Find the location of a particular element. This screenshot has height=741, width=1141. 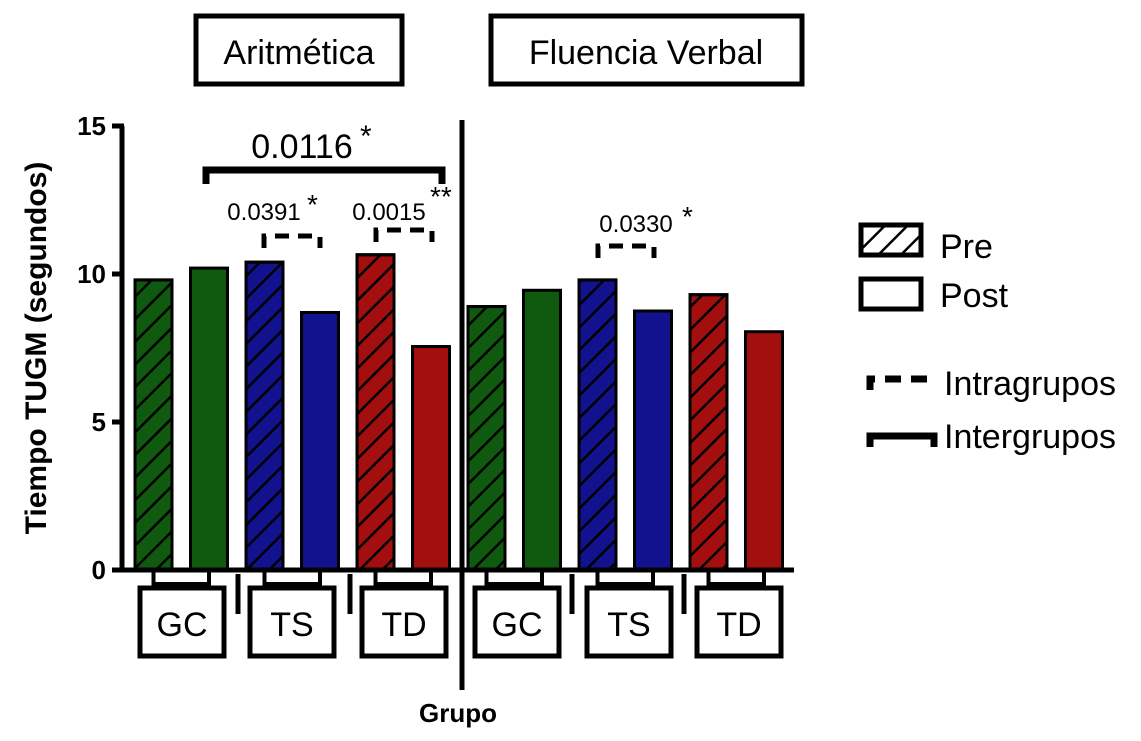

y-axis: 0 5 10 15 is located at coordinates (101, 348).